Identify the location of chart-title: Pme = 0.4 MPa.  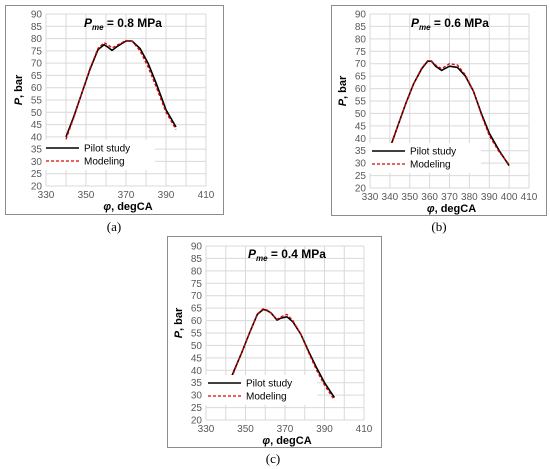
(287, 255).